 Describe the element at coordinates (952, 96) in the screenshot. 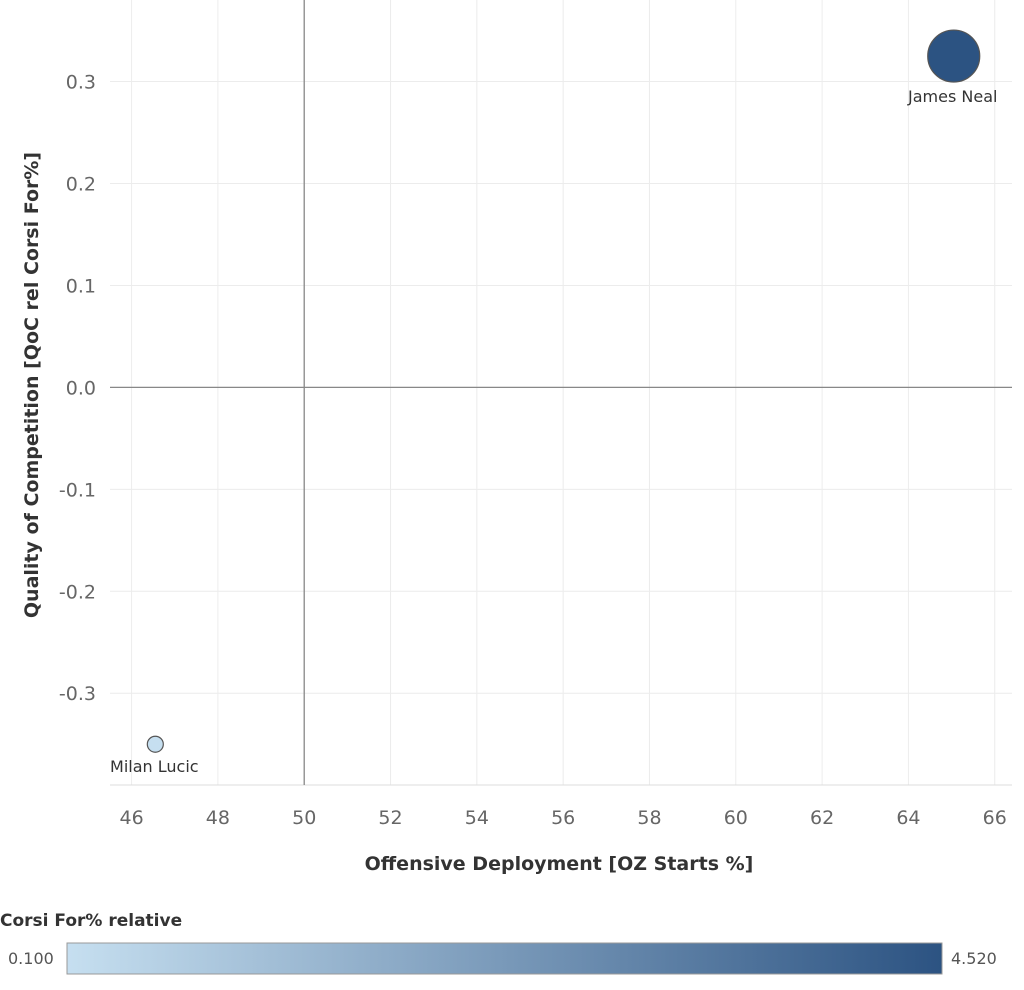

I see `point-label: James Neal` at that location.